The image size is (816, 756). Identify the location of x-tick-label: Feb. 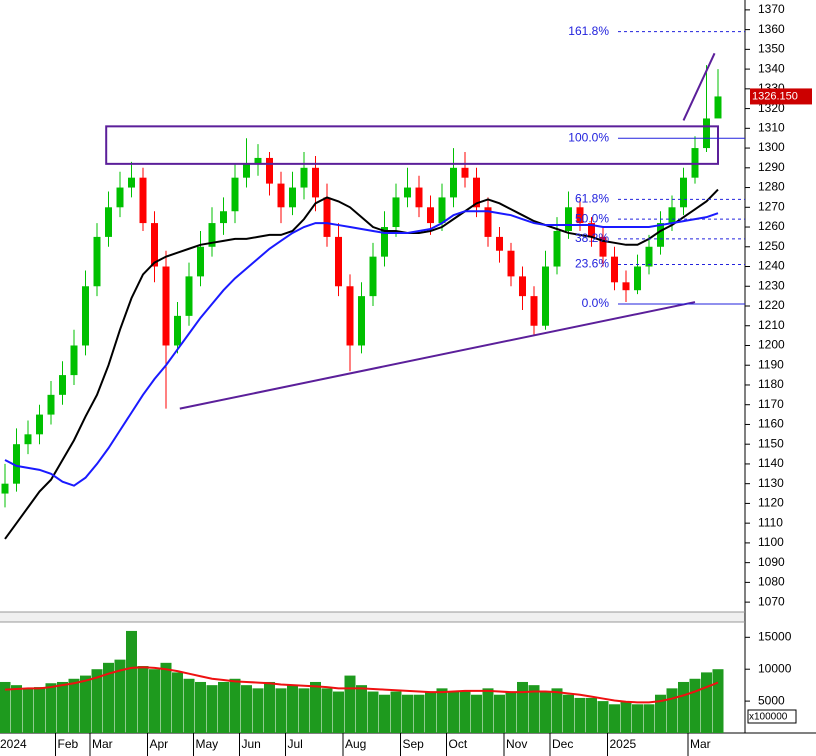
(68, 744).